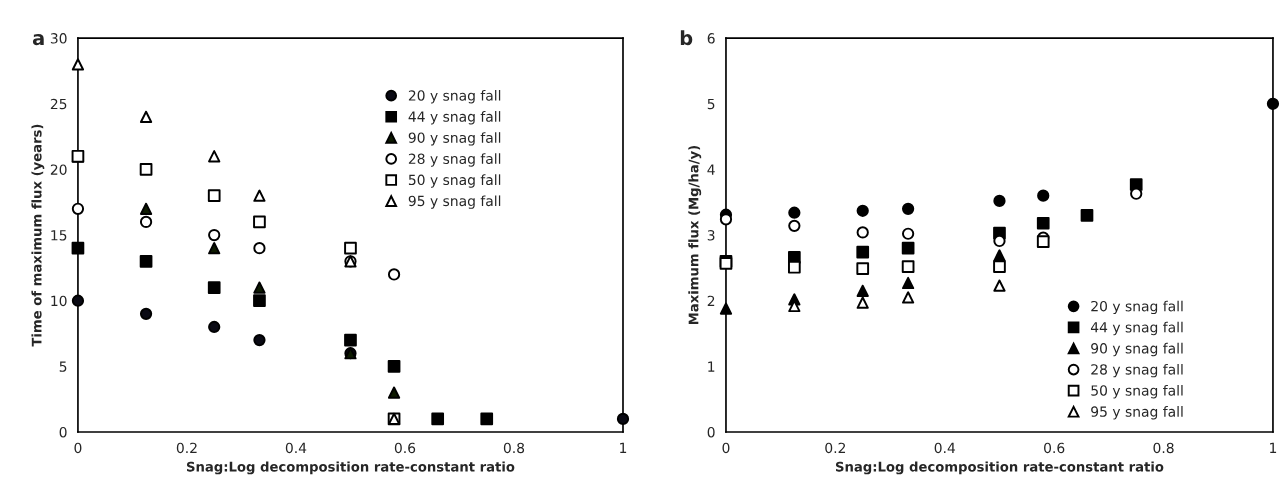 The width and height of the screenshot is (1284, 493). Describe the element at coordinates (58, 169) in the screenshot. I see `y-tick-label: 20` at that location.